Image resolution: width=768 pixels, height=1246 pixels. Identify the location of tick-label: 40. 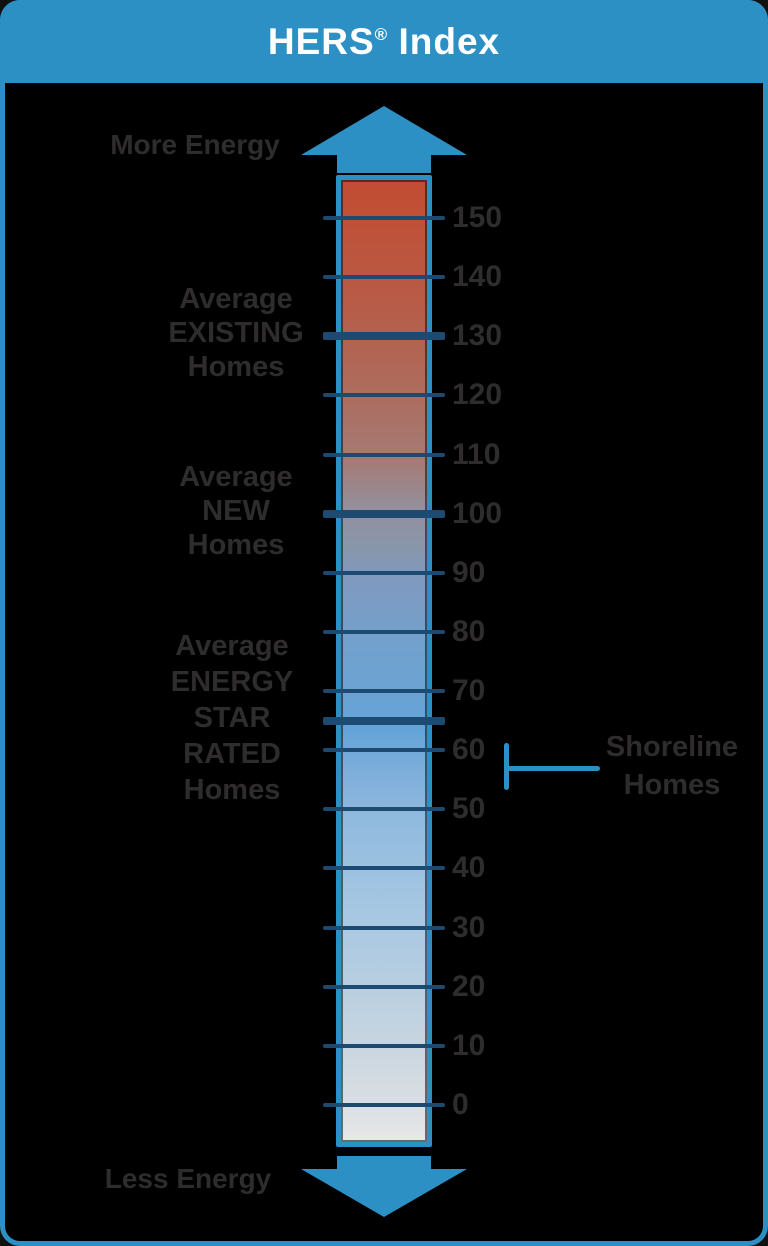
(469, 867).